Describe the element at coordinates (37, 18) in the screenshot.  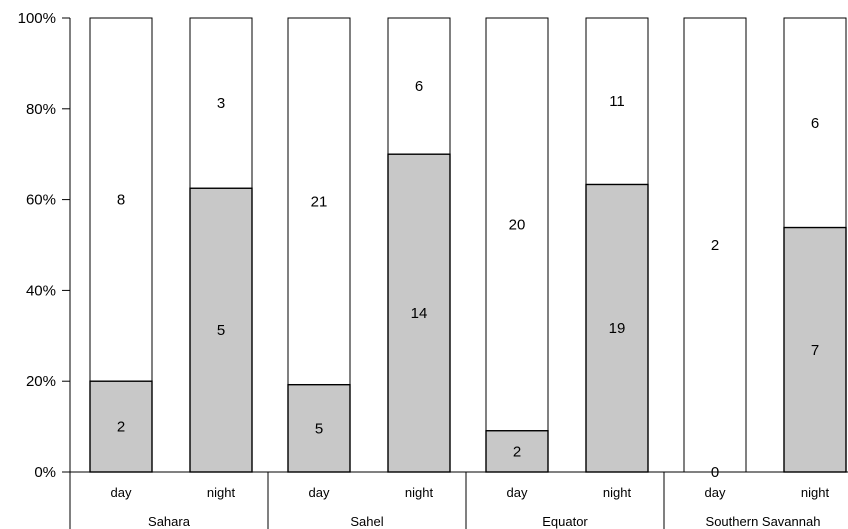
I see `y-tick-label: 100%` at that location.